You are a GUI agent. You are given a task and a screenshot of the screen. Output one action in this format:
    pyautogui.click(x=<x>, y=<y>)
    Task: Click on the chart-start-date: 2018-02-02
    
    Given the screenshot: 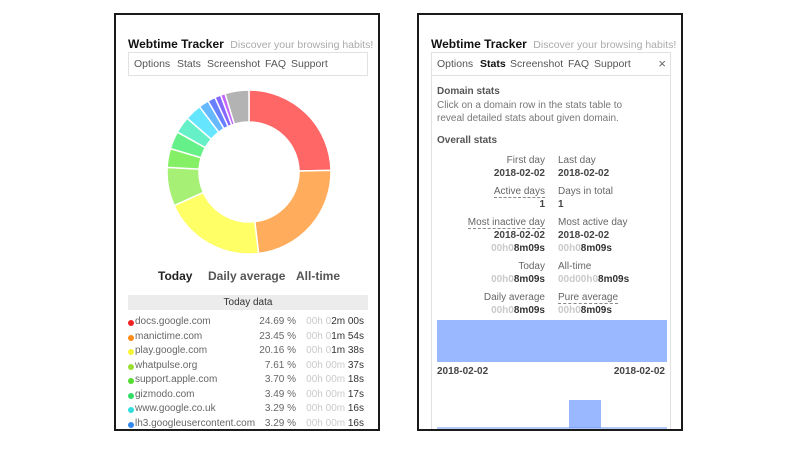 What is the action you would take?
    pyautogui.click(x=463, y=371)
    